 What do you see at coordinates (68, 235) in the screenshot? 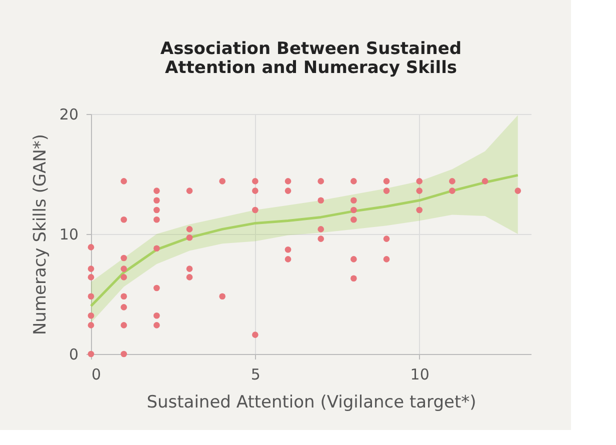
I see `y-tick-label: 10` at bounding box center [68, 235].